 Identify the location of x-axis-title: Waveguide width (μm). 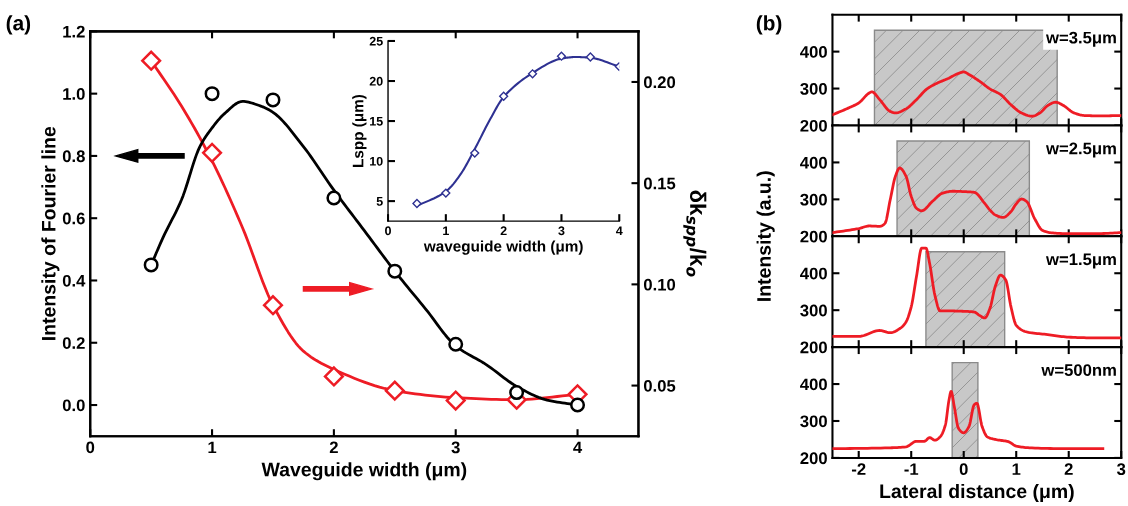
(364, 471).